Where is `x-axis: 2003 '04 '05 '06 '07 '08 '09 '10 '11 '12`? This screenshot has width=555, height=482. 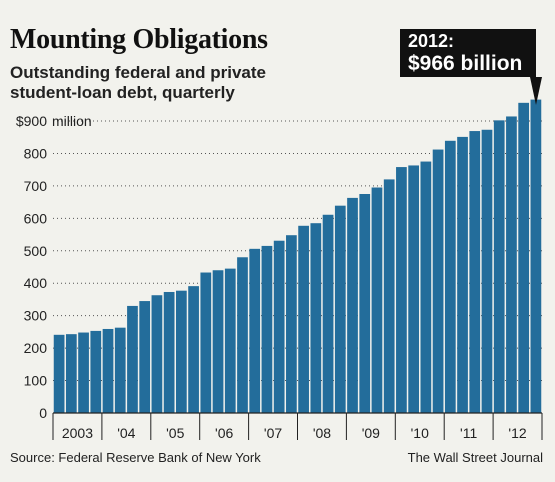
x-axis: 2003 '04 '05 '06 '07 '08 '09 '10 '11 '12 is located at coordinates (297, 426).